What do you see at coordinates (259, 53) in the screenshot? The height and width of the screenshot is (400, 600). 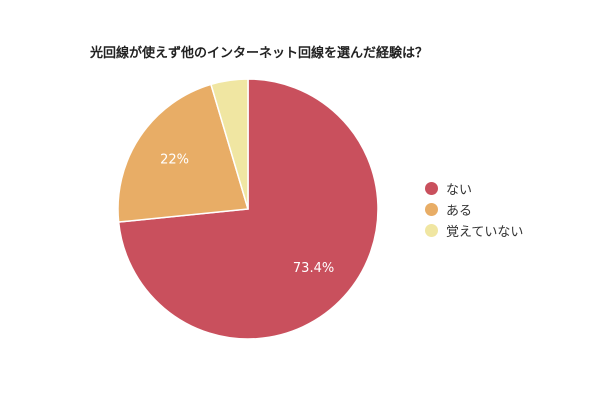 I see `chart-title: 光回線が使えず他のインターネット回線を選んだ経験は？` at bounding box center [259, 53].